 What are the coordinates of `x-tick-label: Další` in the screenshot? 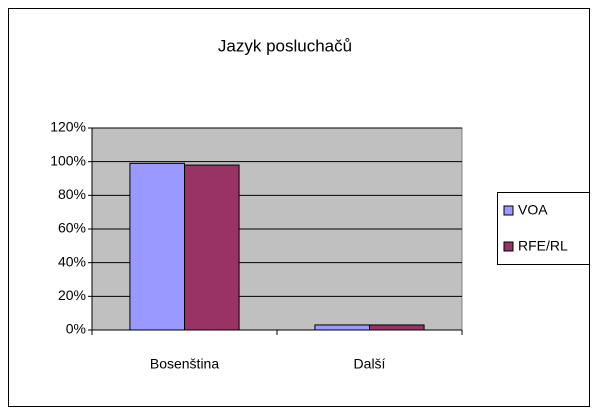 It's located at (370, 364).